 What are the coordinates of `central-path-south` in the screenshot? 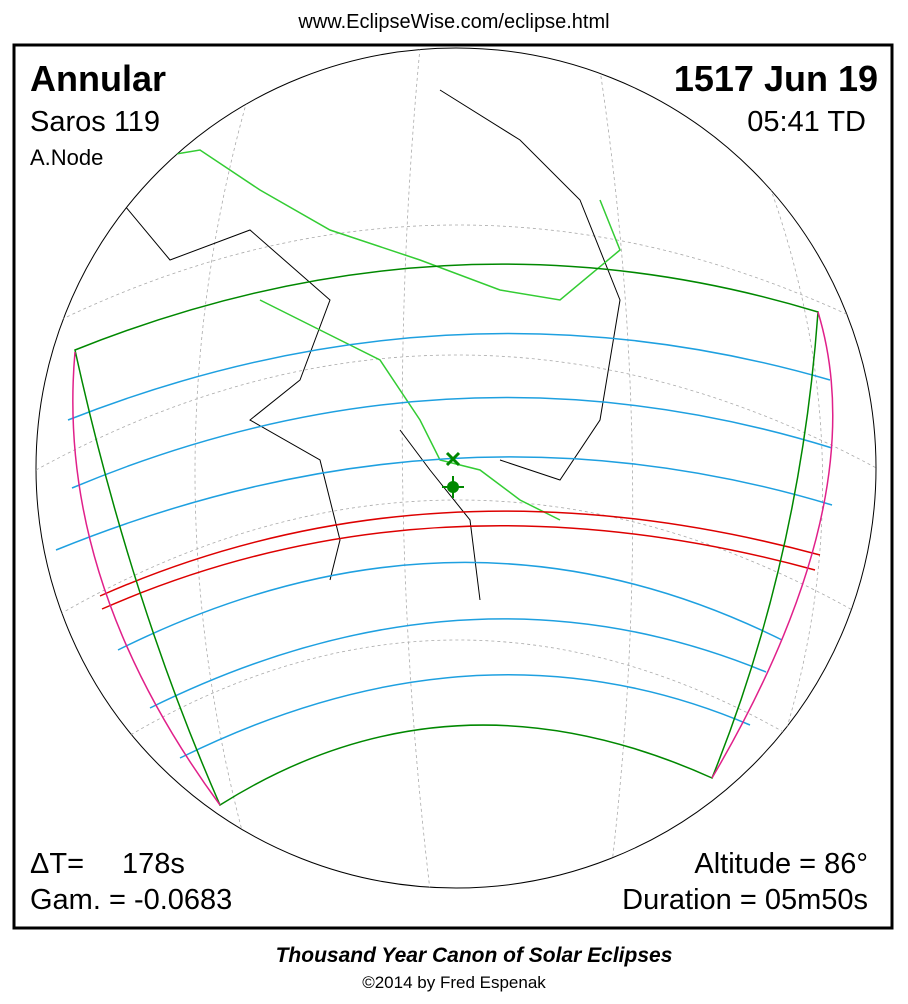 It's located at (458, 567).